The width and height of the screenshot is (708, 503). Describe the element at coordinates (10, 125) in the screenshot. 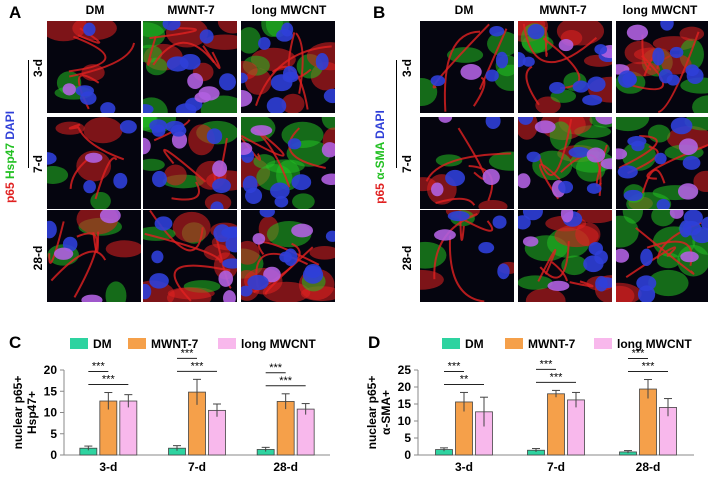

I see `stain-dapi-a: DAPI` at that location.